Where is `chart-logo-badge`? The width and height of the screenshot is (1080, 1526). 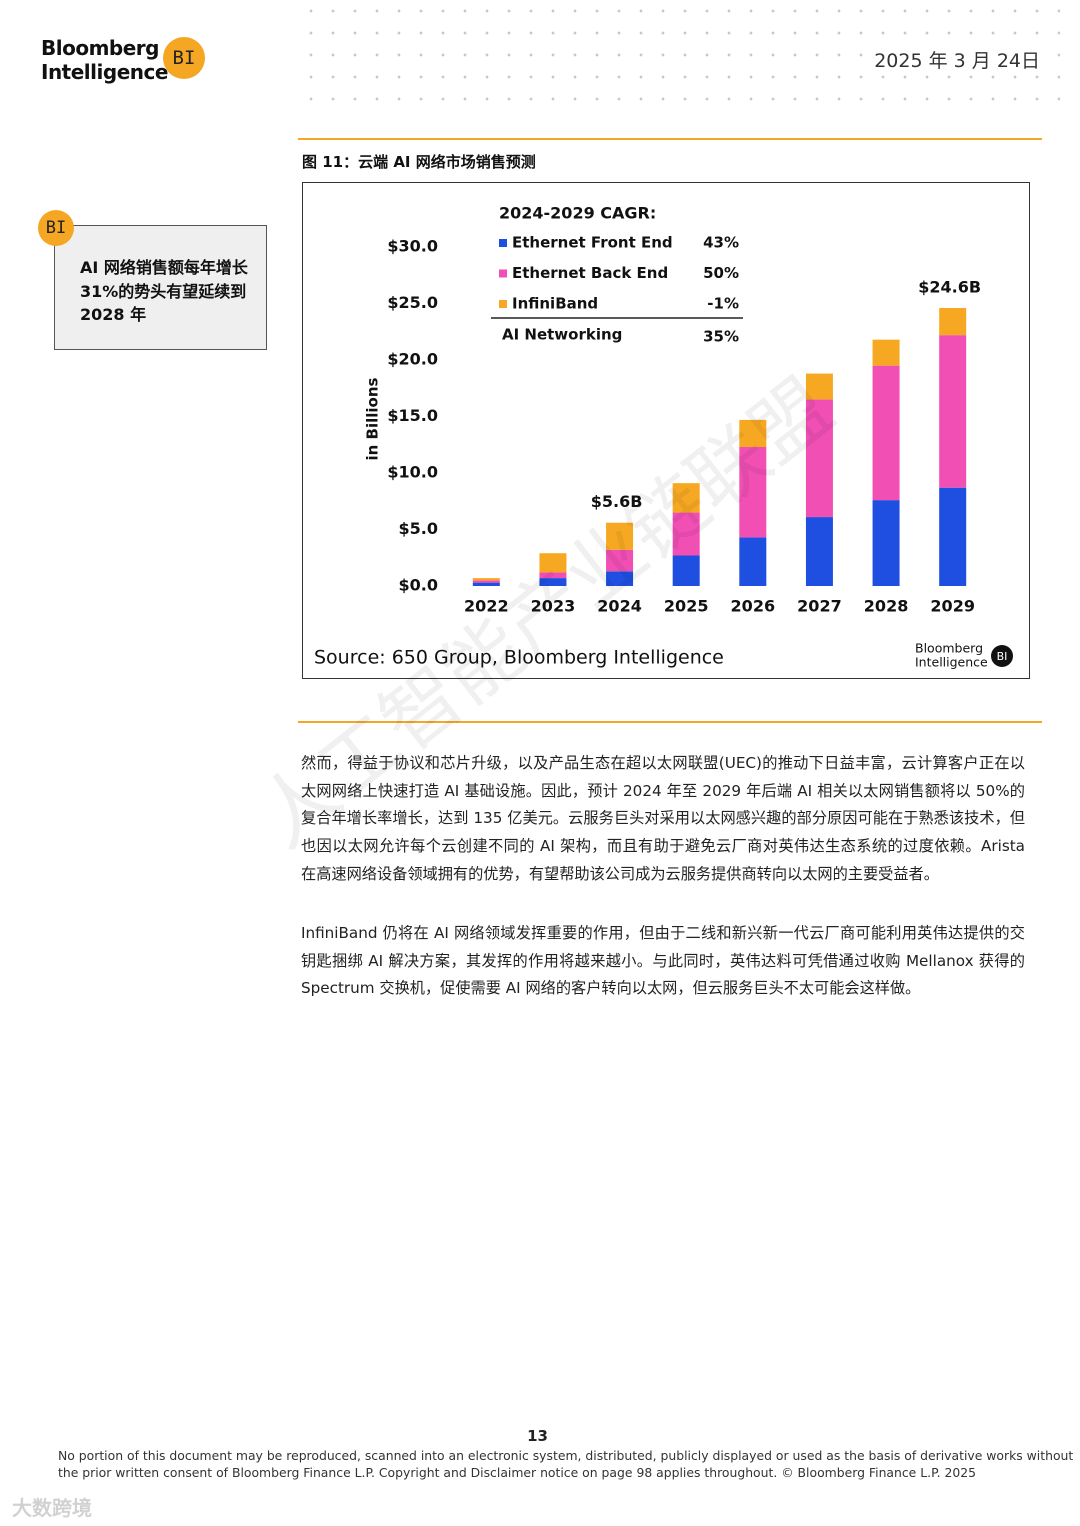 chart-logo-badge is located at coordinates (1002, 656).